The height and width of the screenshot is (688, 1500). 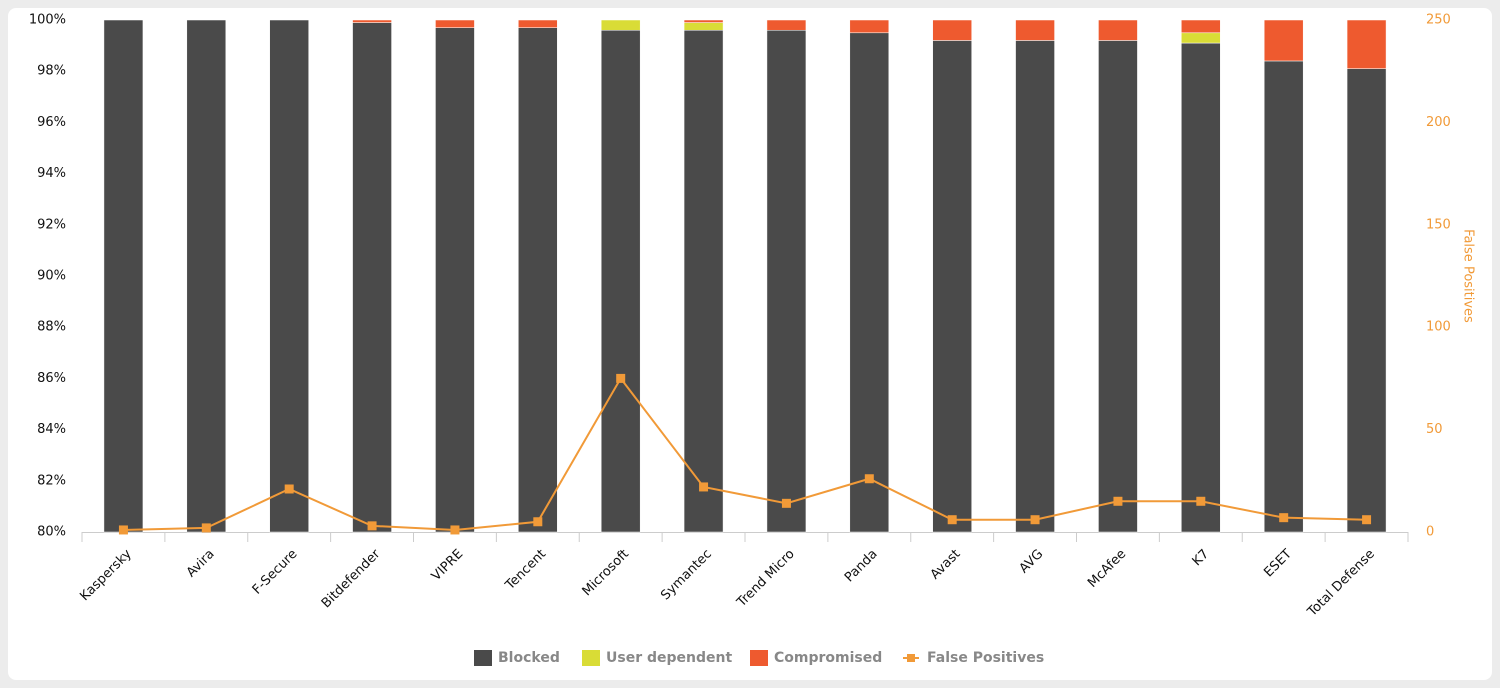 I want to click on x-tick-label: Avast, so click(x=946, y=565).